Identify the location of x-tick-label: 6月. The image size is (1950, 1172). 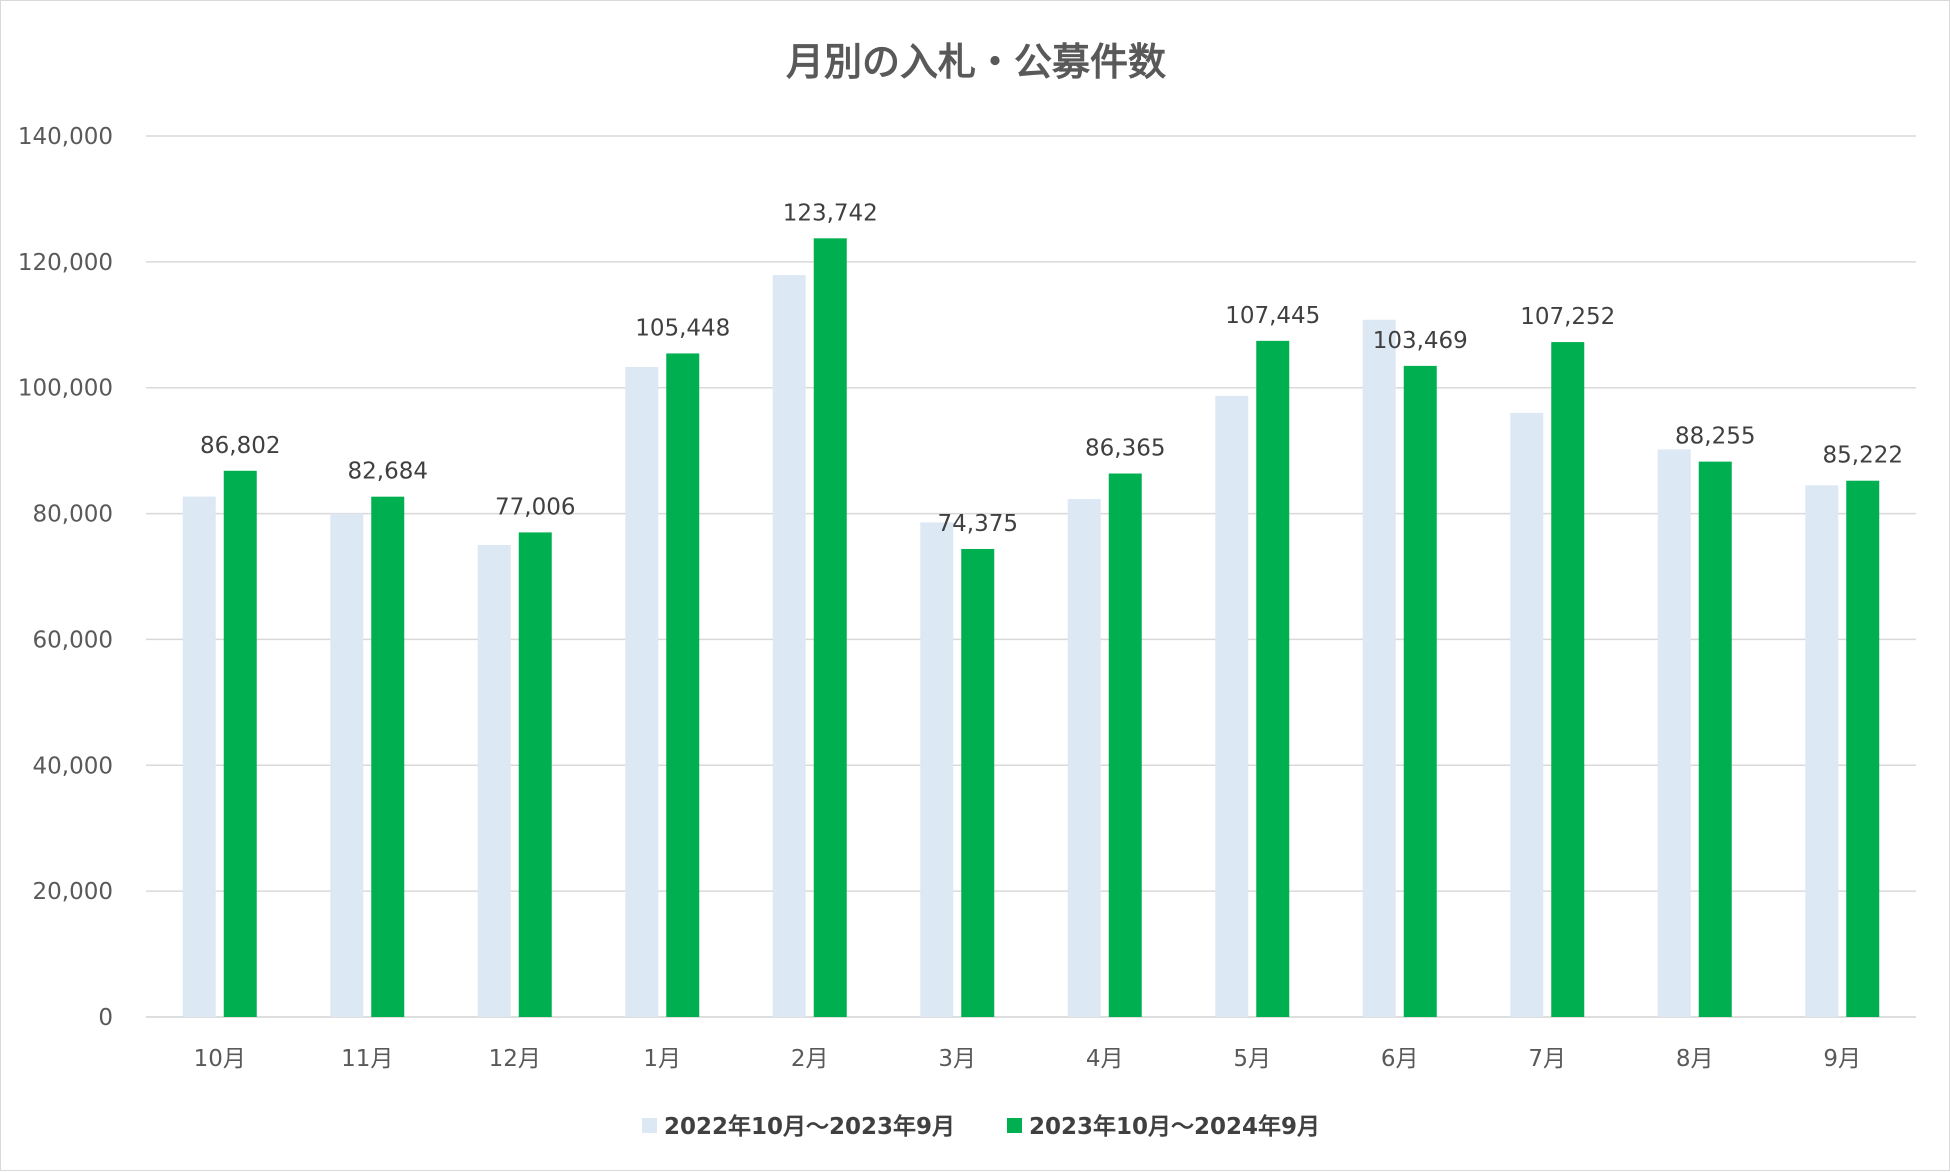
(1400, 1059).